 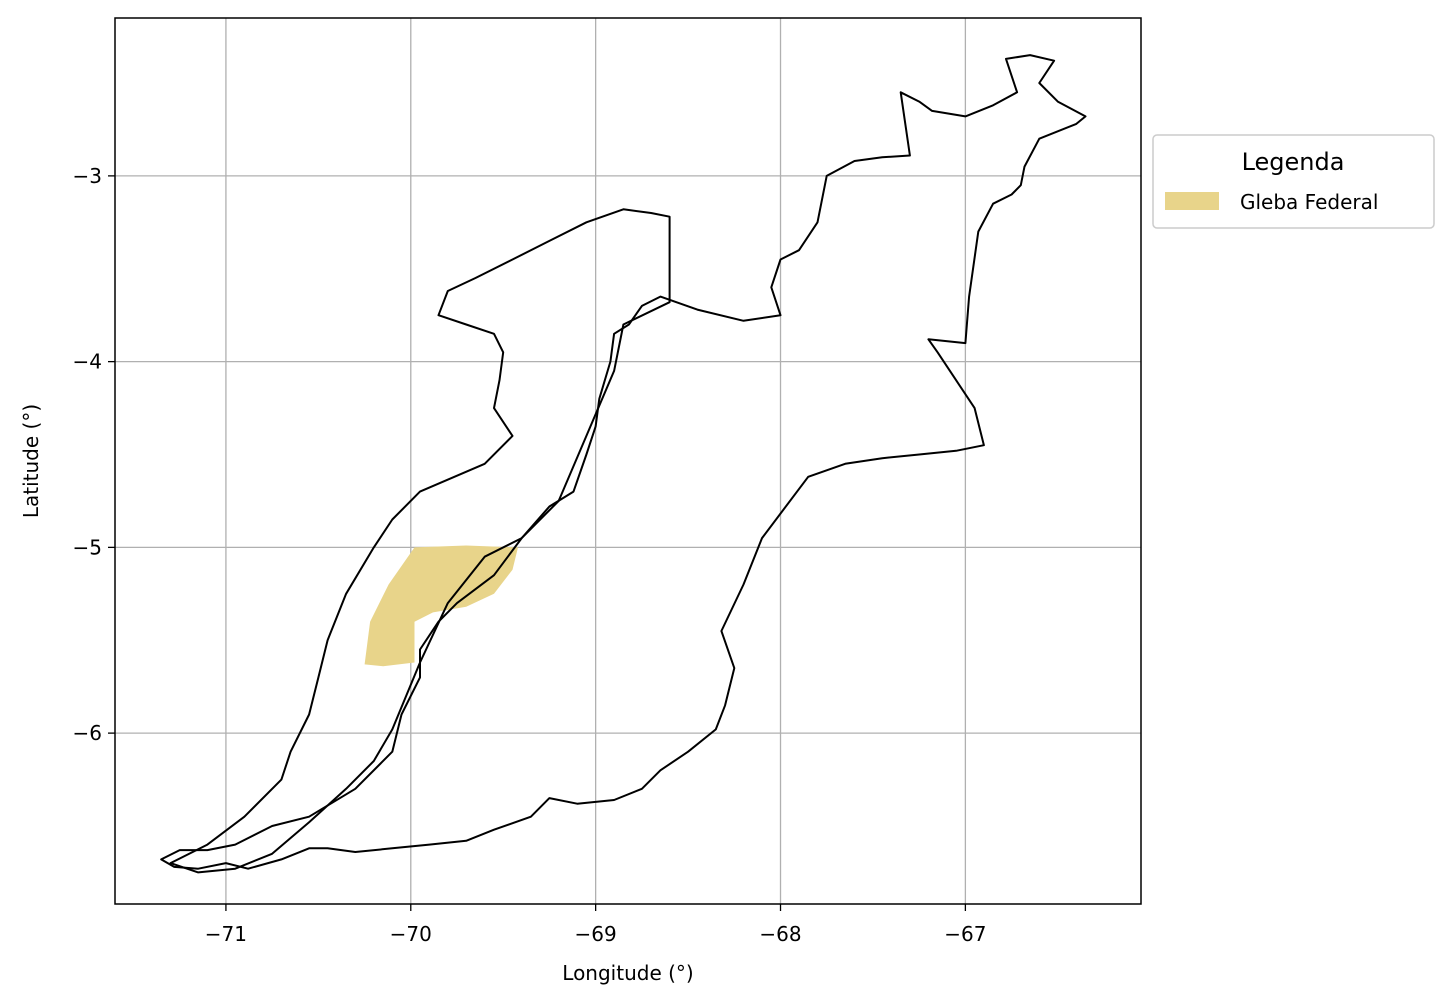 I want to click on legend-title: Legenda, so click(x=1293, y=162).